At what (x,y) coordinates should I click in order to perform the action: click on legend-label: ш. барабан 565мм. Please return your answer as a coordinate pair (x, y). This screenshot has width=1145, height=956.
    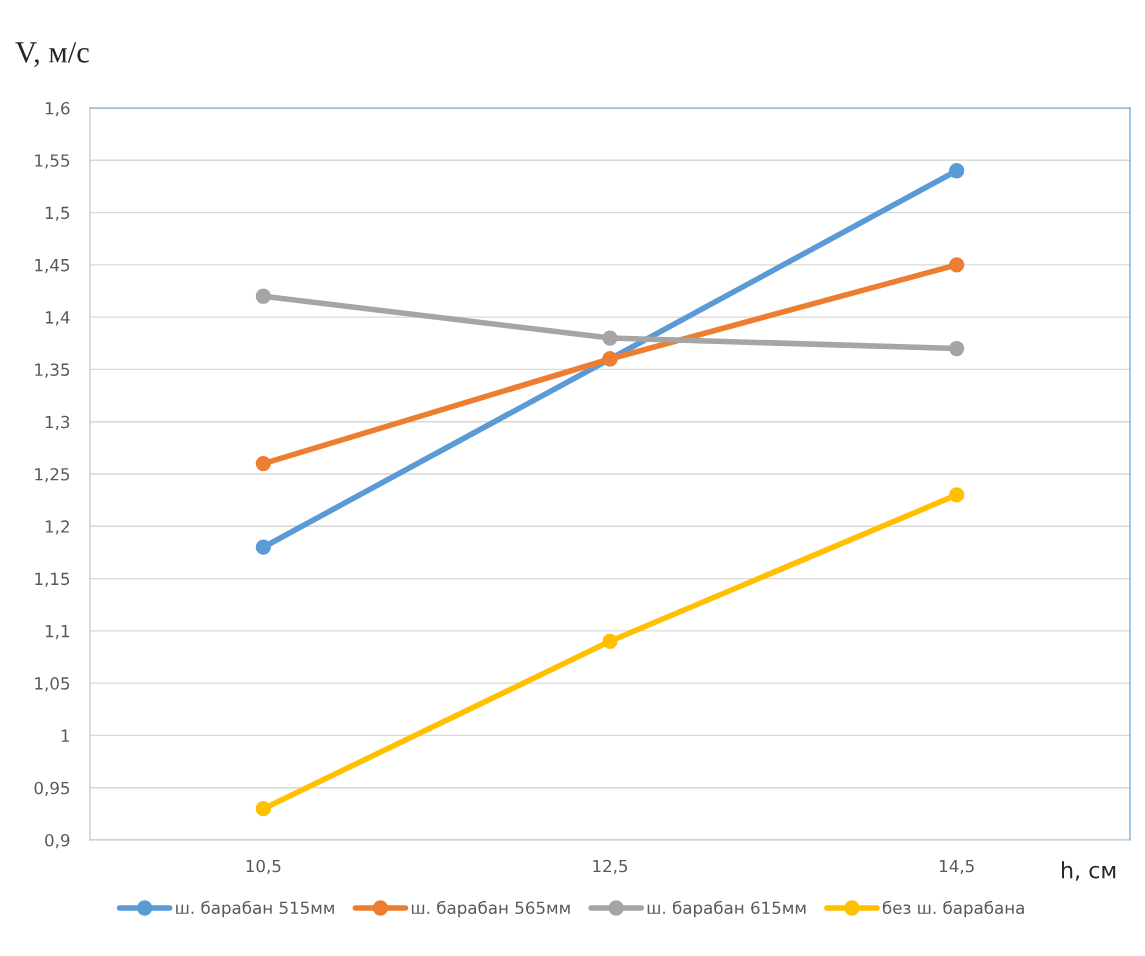
    Looking at the image, I should click on (490, 909).